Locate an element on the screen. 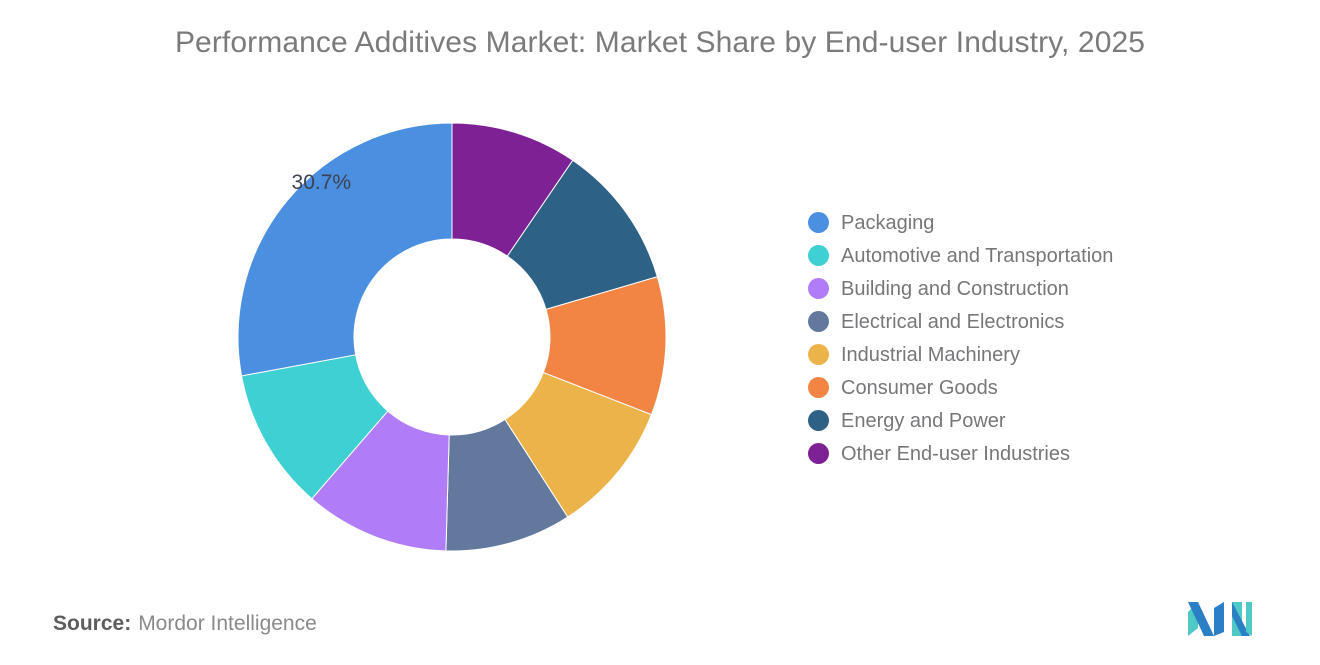 The image size is (1320, 665). legend-item: Other End-user Industries is located at coordinates (1018, 453).